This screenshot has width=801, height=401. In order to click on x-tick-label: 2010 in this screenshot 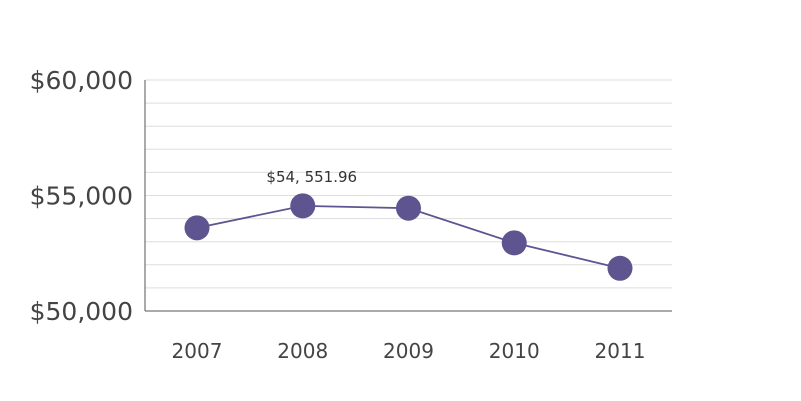, I will do `click(514, 351)`.